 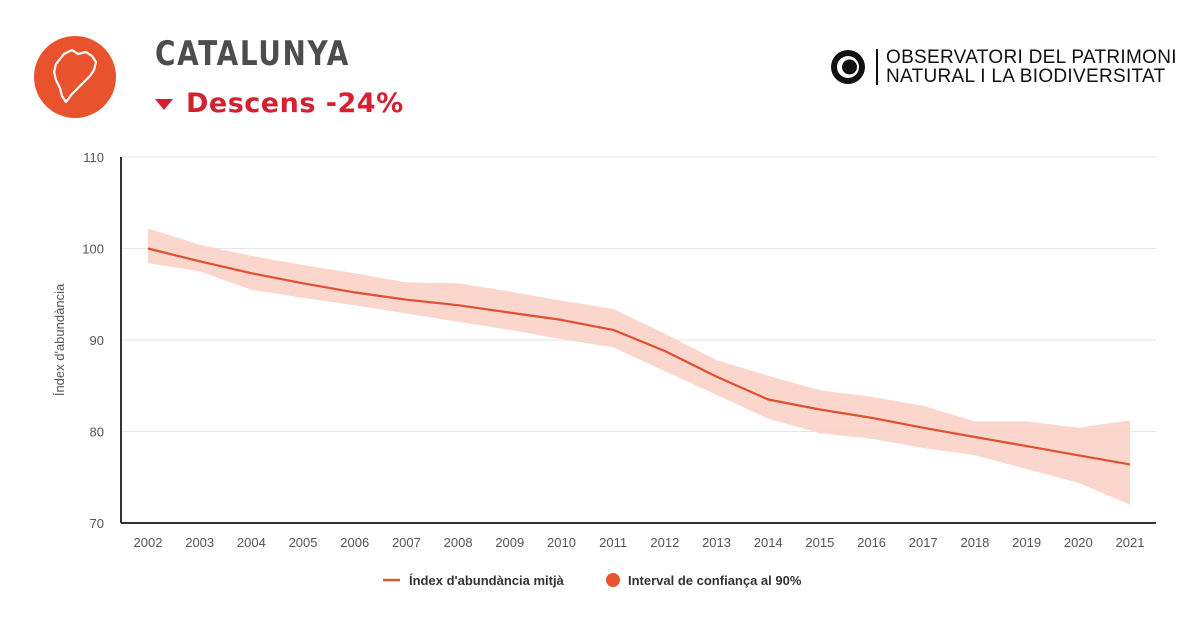 I want to click on org-line-1: OBSERVATORI DEL PATRIMONI, so click(x=1031, y=57).